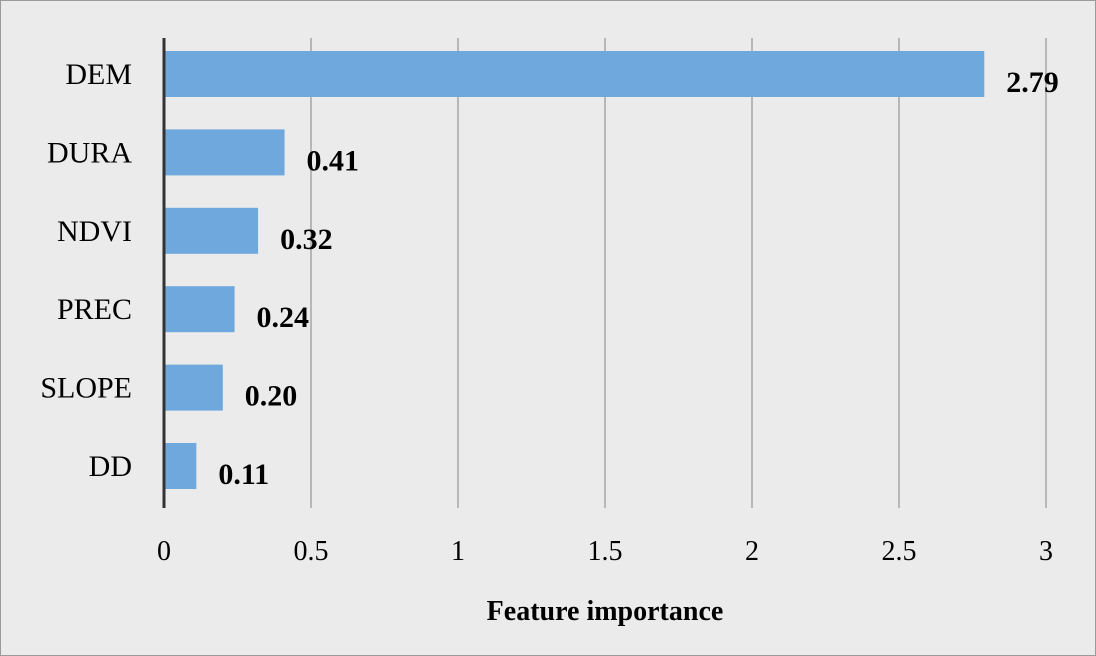  What do you see at coordinates (1046, 551) in the screenshot?
I see `x-tick-label: 3` at bounding box center [1046, 551].